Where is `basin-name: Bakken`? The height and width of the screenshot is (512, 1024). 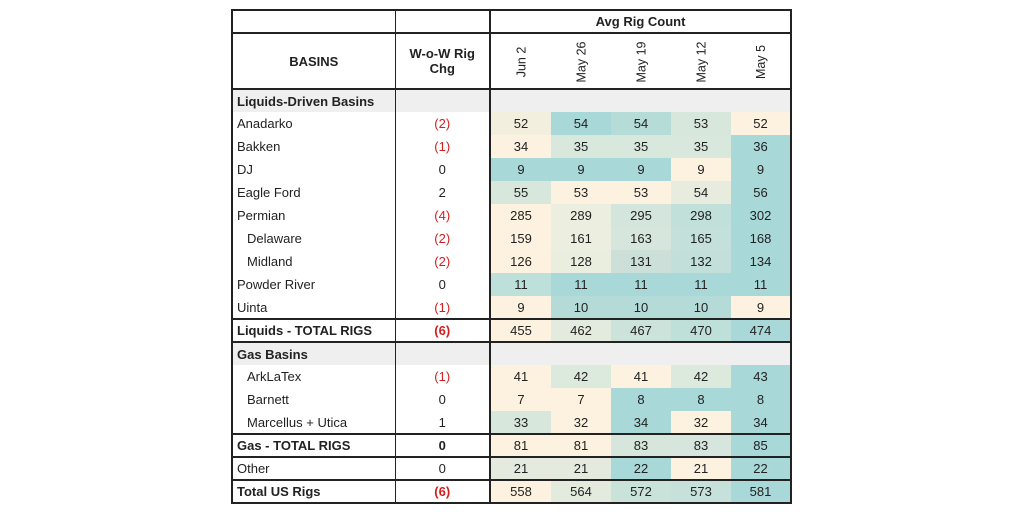 basin-name: Bakken is located at coordinates (313, 146).